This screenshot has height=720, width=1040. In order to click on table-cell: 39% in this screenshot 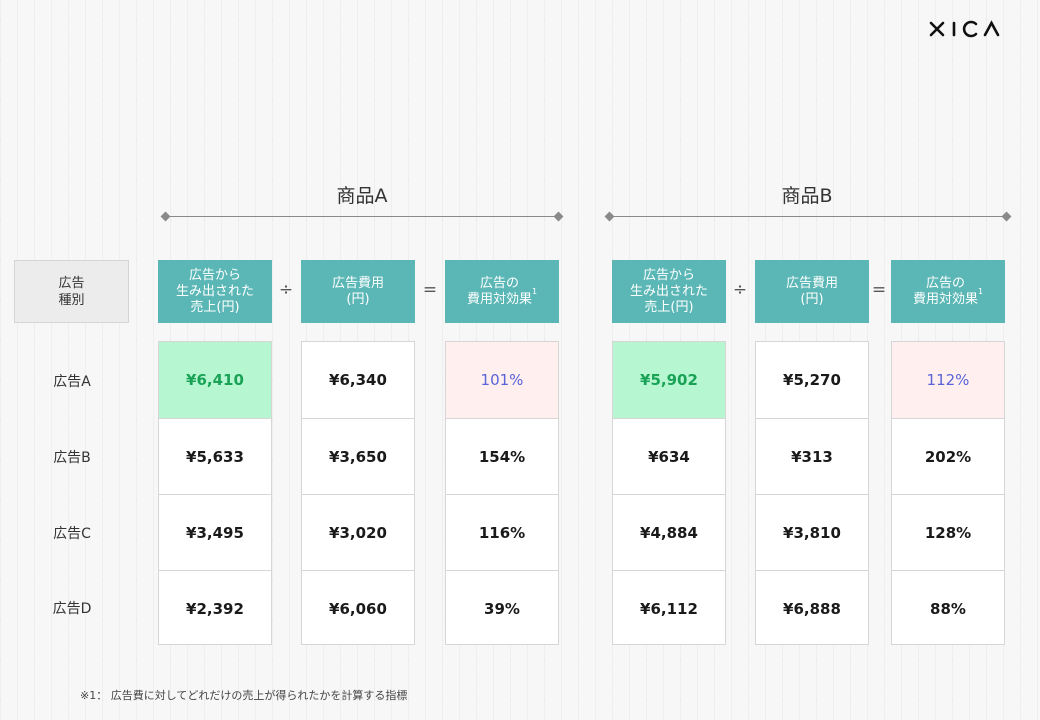, I will do `click(502, 608)`.